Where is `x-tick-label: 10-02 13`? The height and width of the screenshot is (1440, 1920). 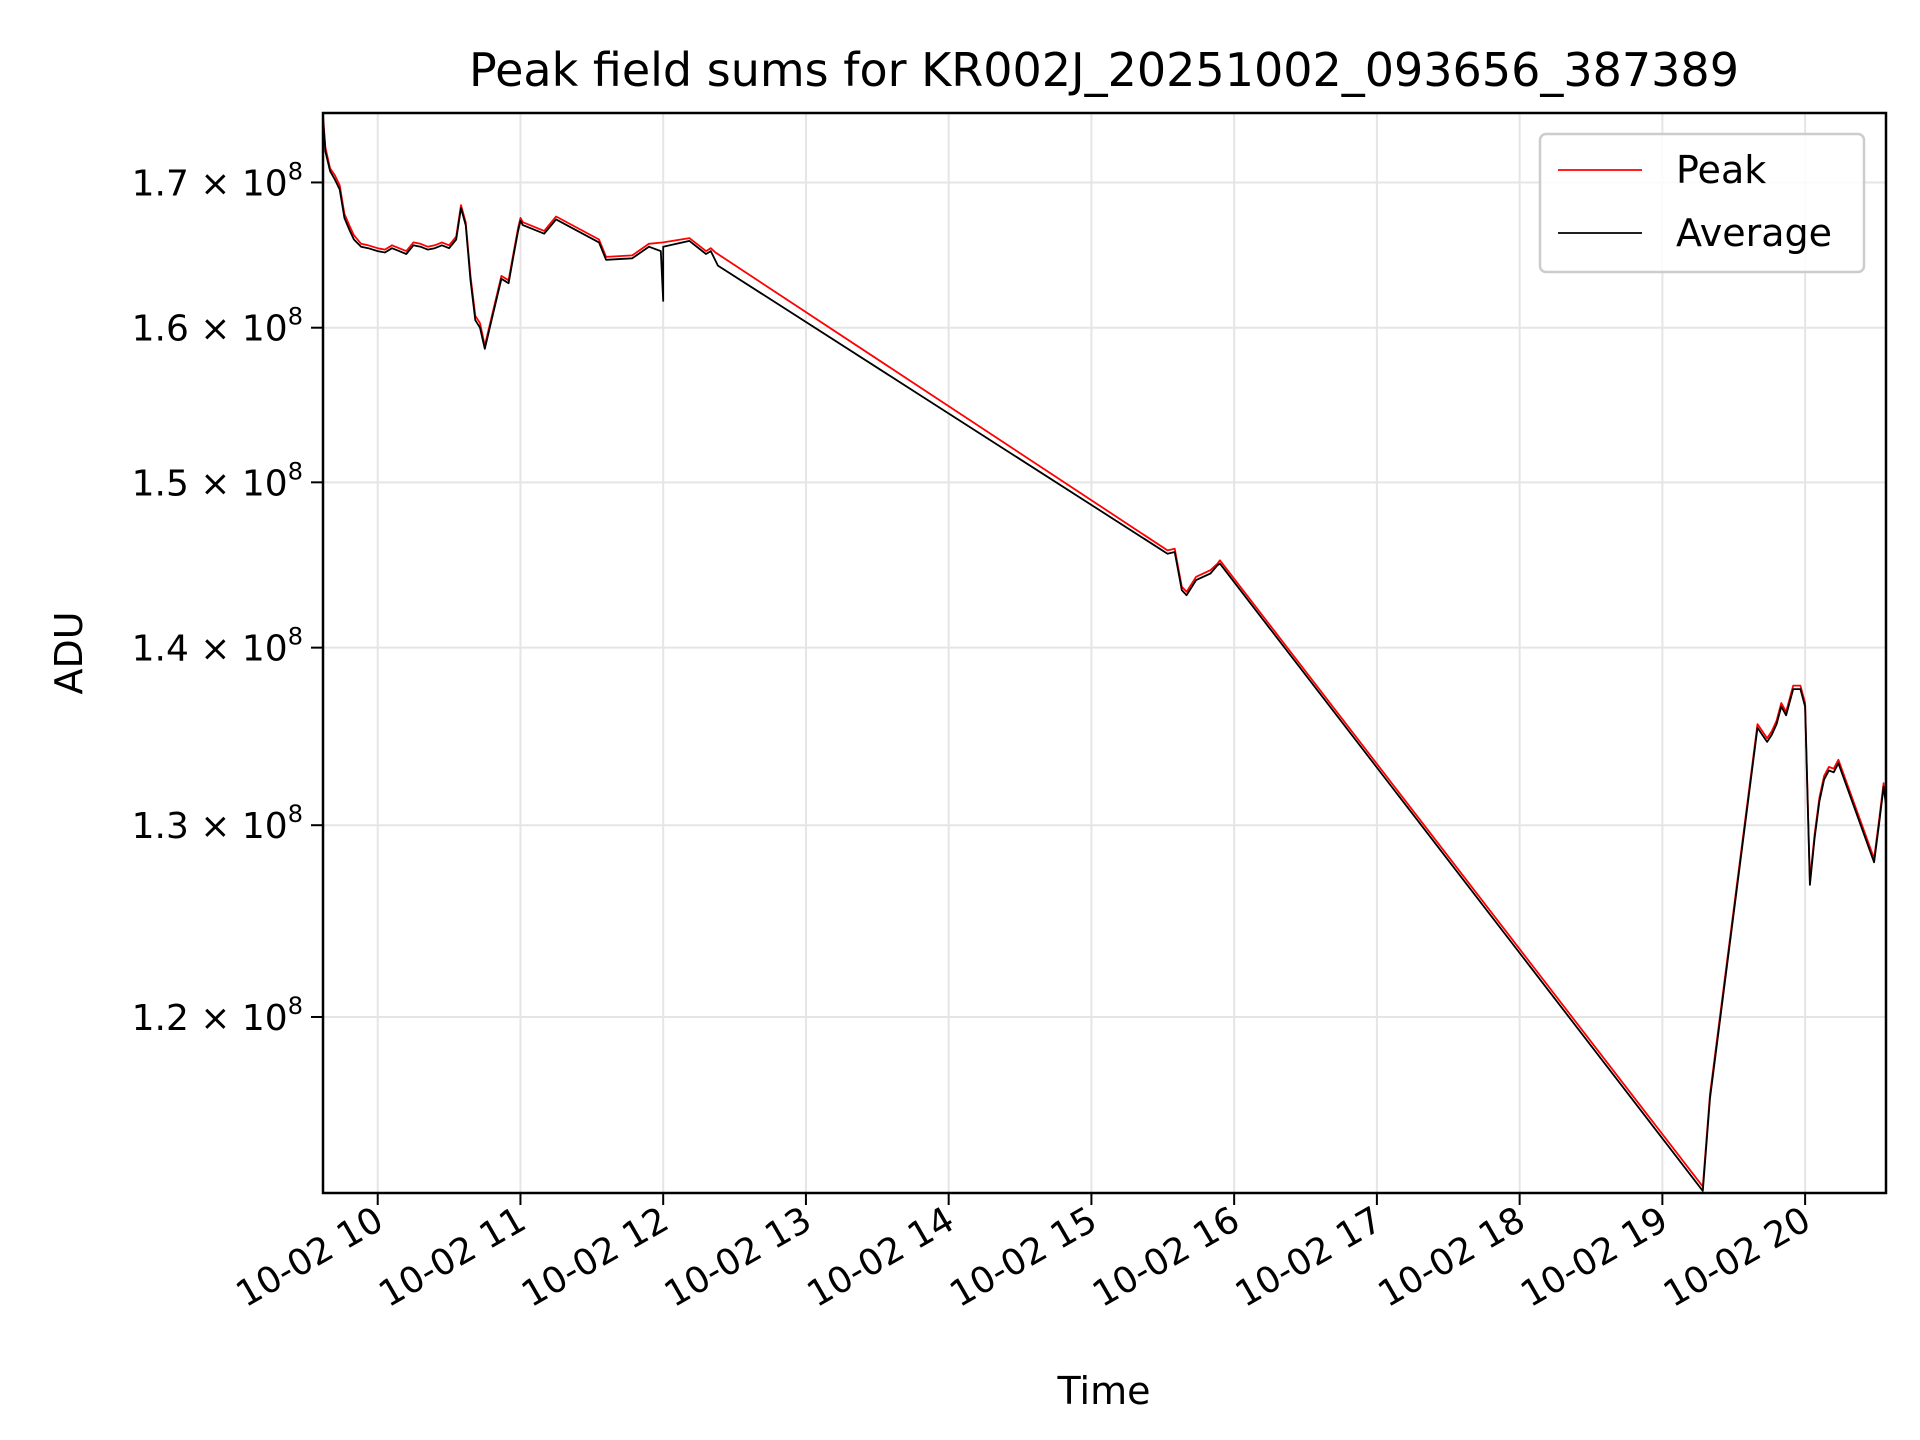 x-tick-label: 10-02 13 is located at coordinates (738, 1257).